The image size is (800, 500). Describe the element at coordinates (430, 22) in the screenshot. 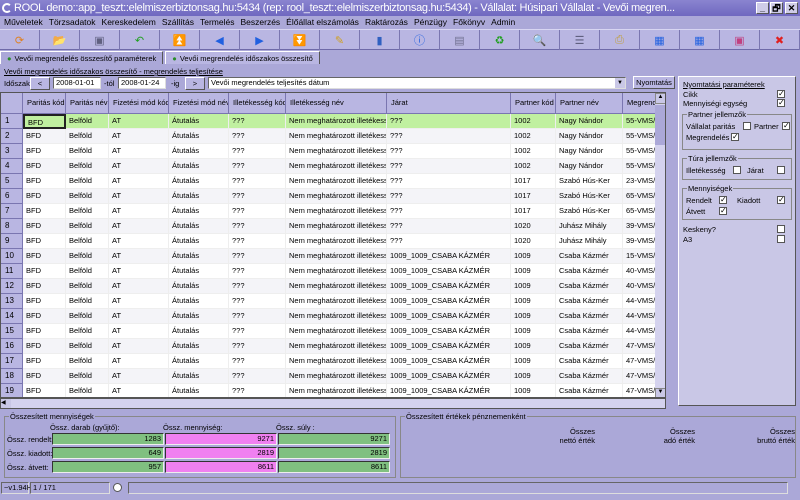

I see `menu-item: Pénzügy` at that location.